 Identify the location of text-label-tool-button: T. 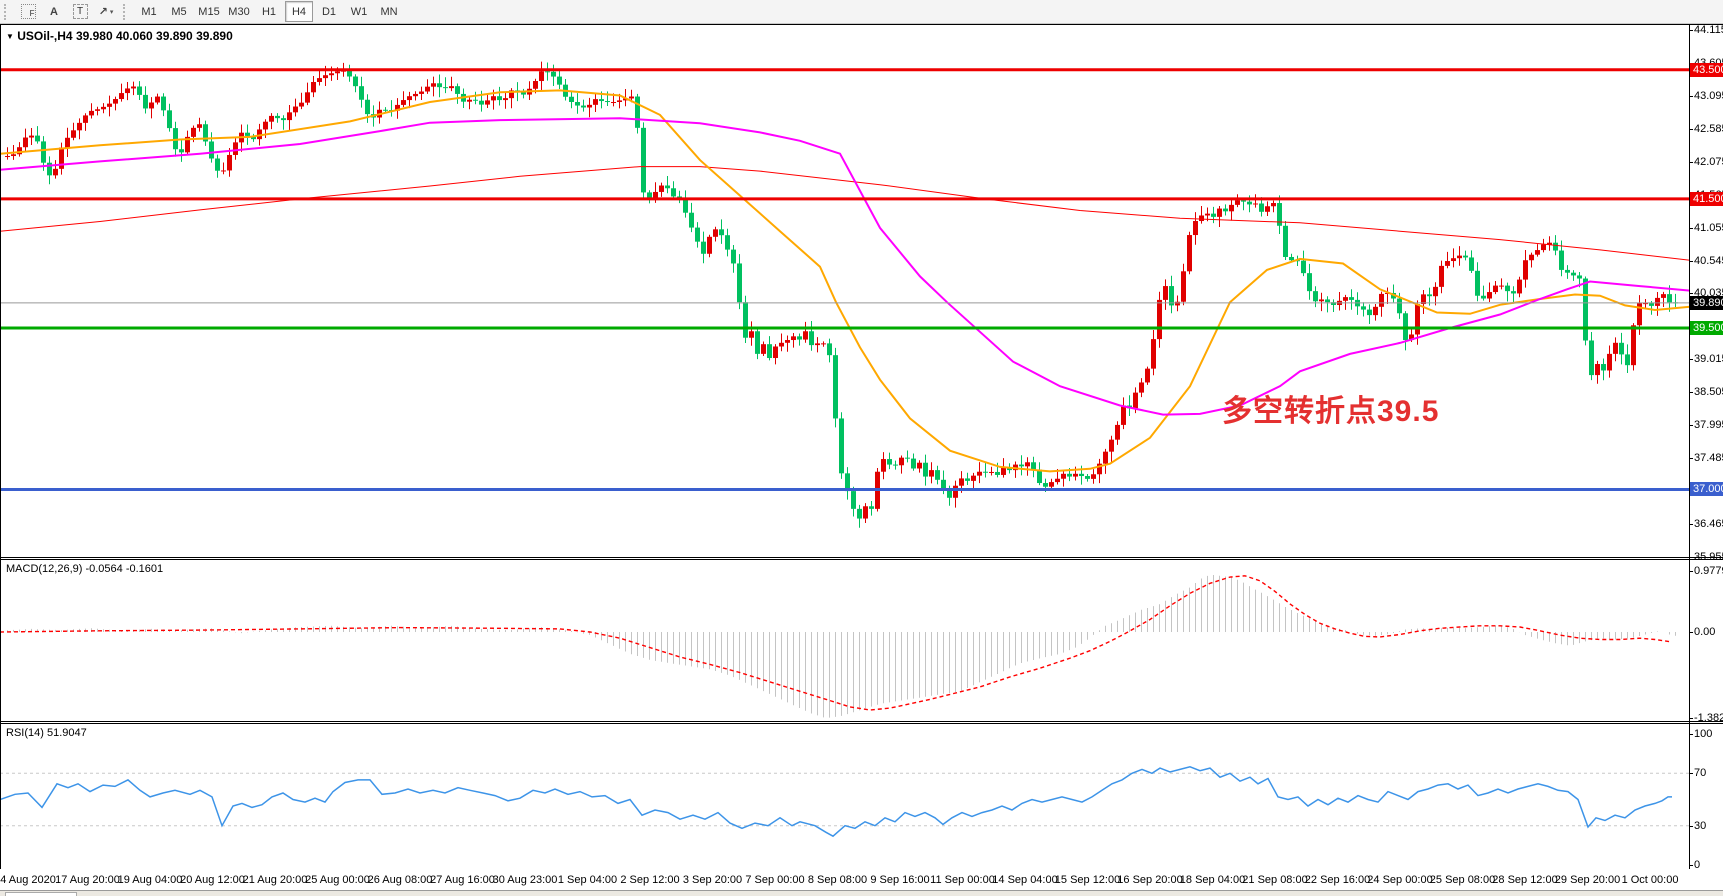
(80, 11).